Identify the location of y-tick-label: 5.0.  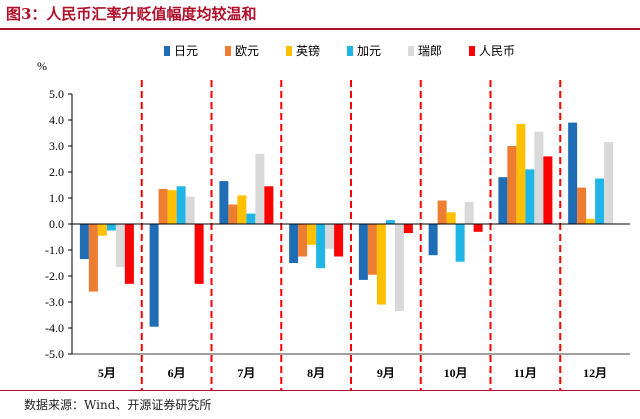
(56, 94).